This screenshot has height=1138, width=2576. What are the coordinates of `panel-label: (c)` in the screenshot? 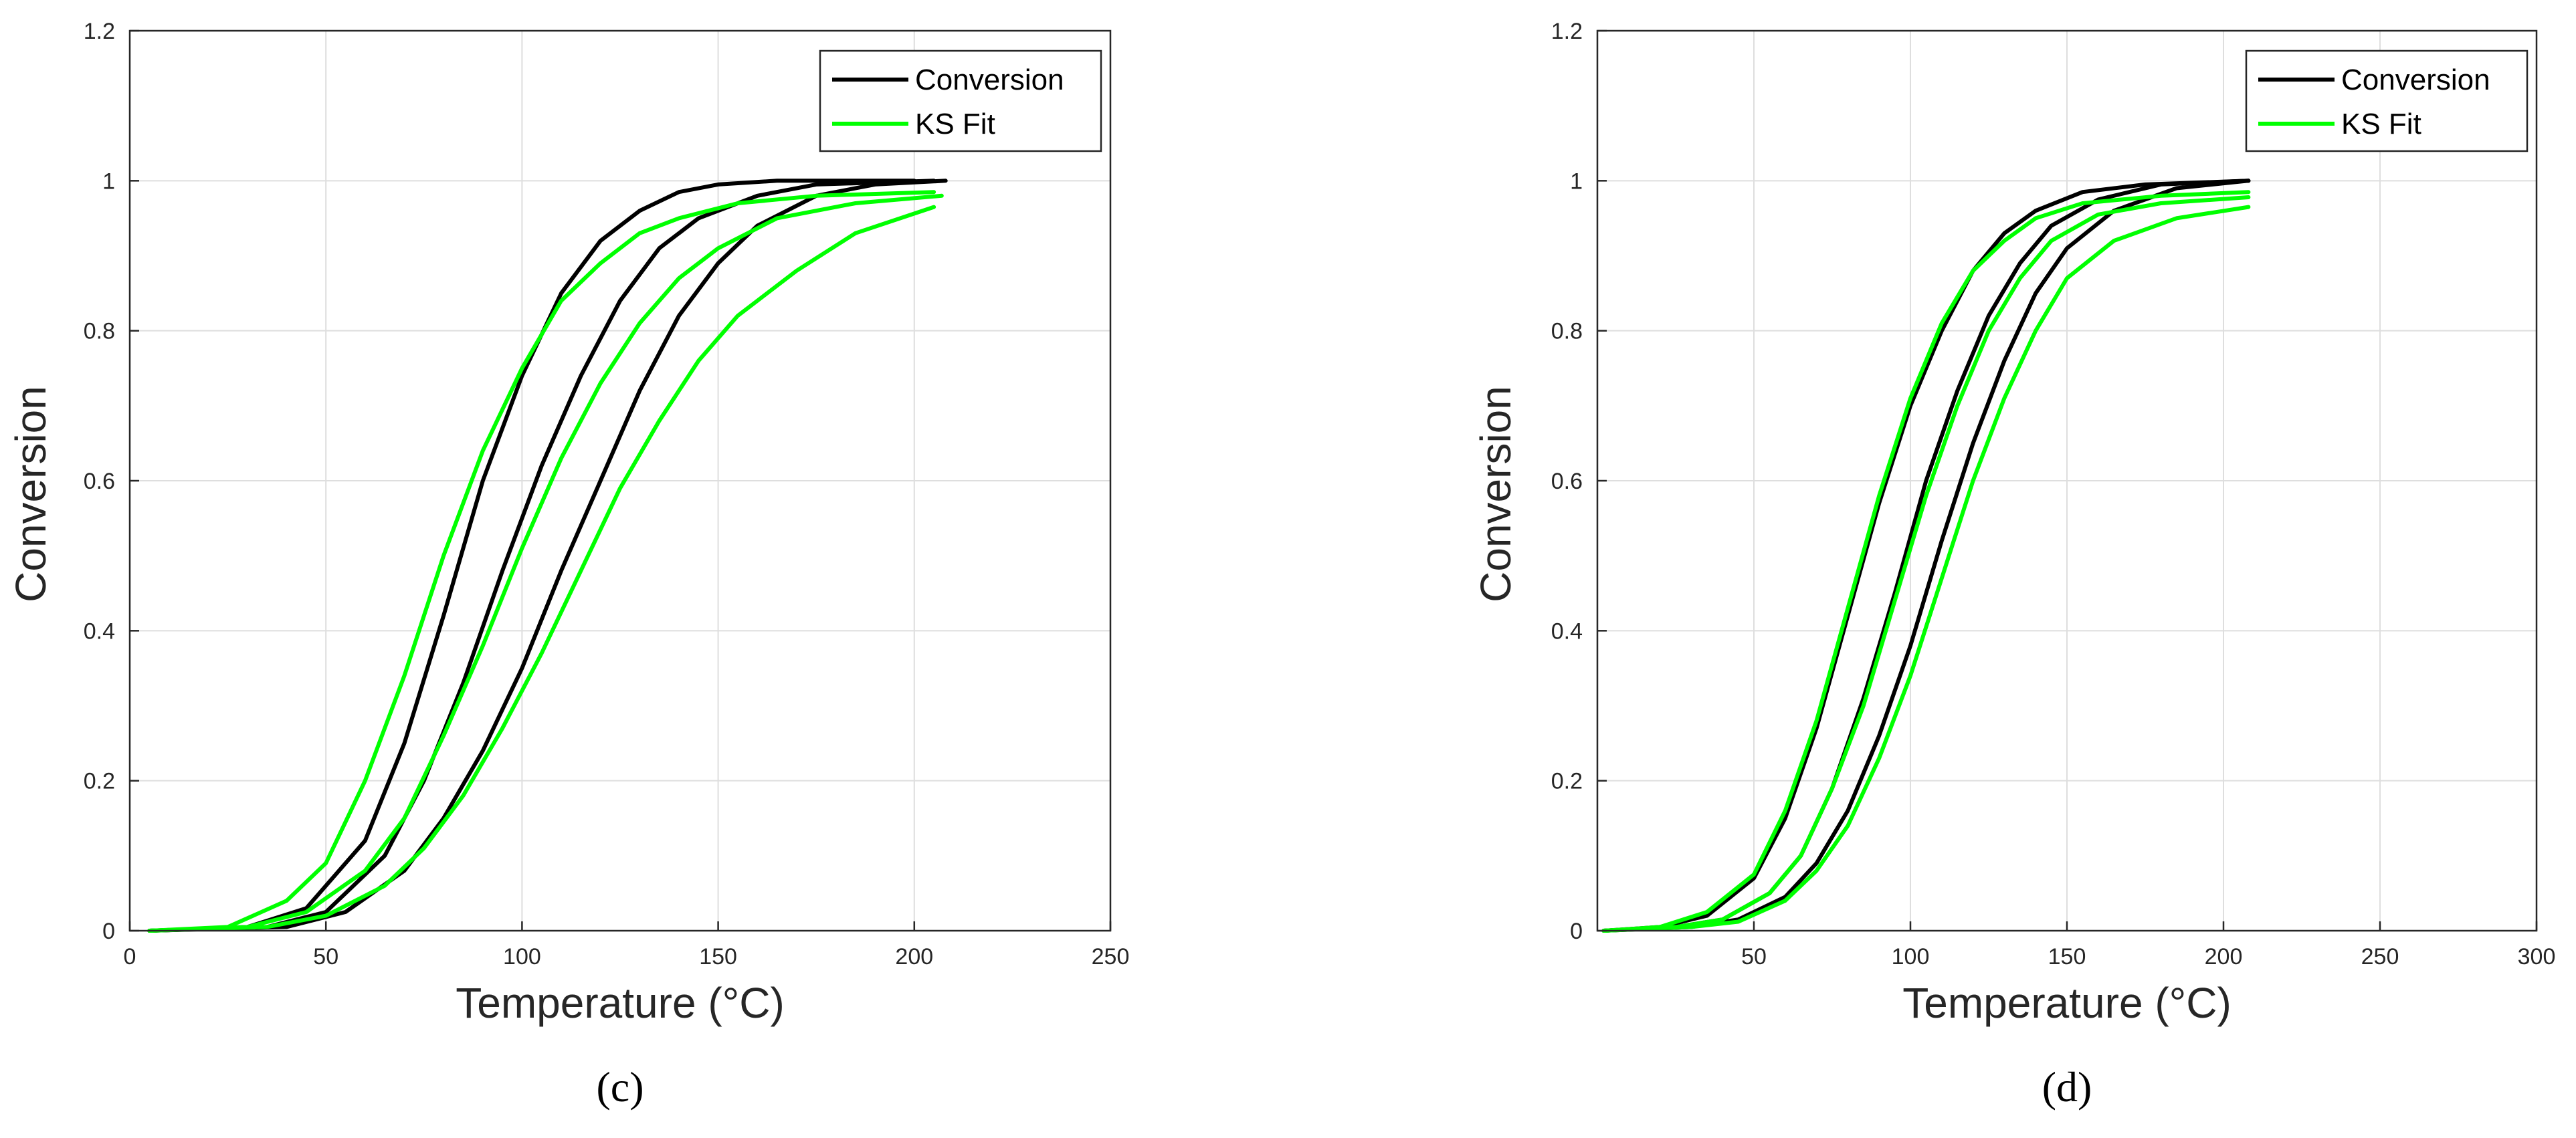 It's located at (619, 1087).